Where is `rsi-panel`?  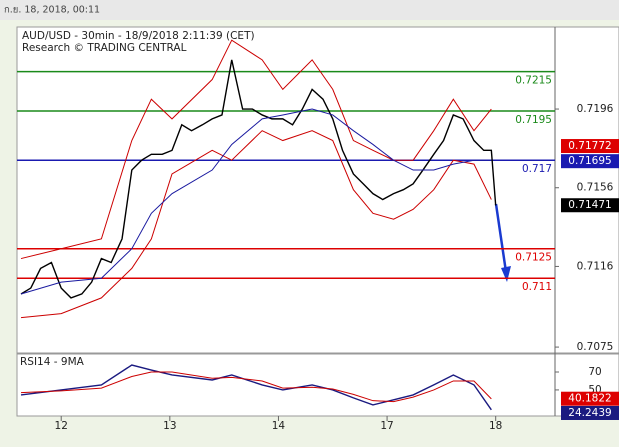
rsi-panel is located at coordinates (317, 385).